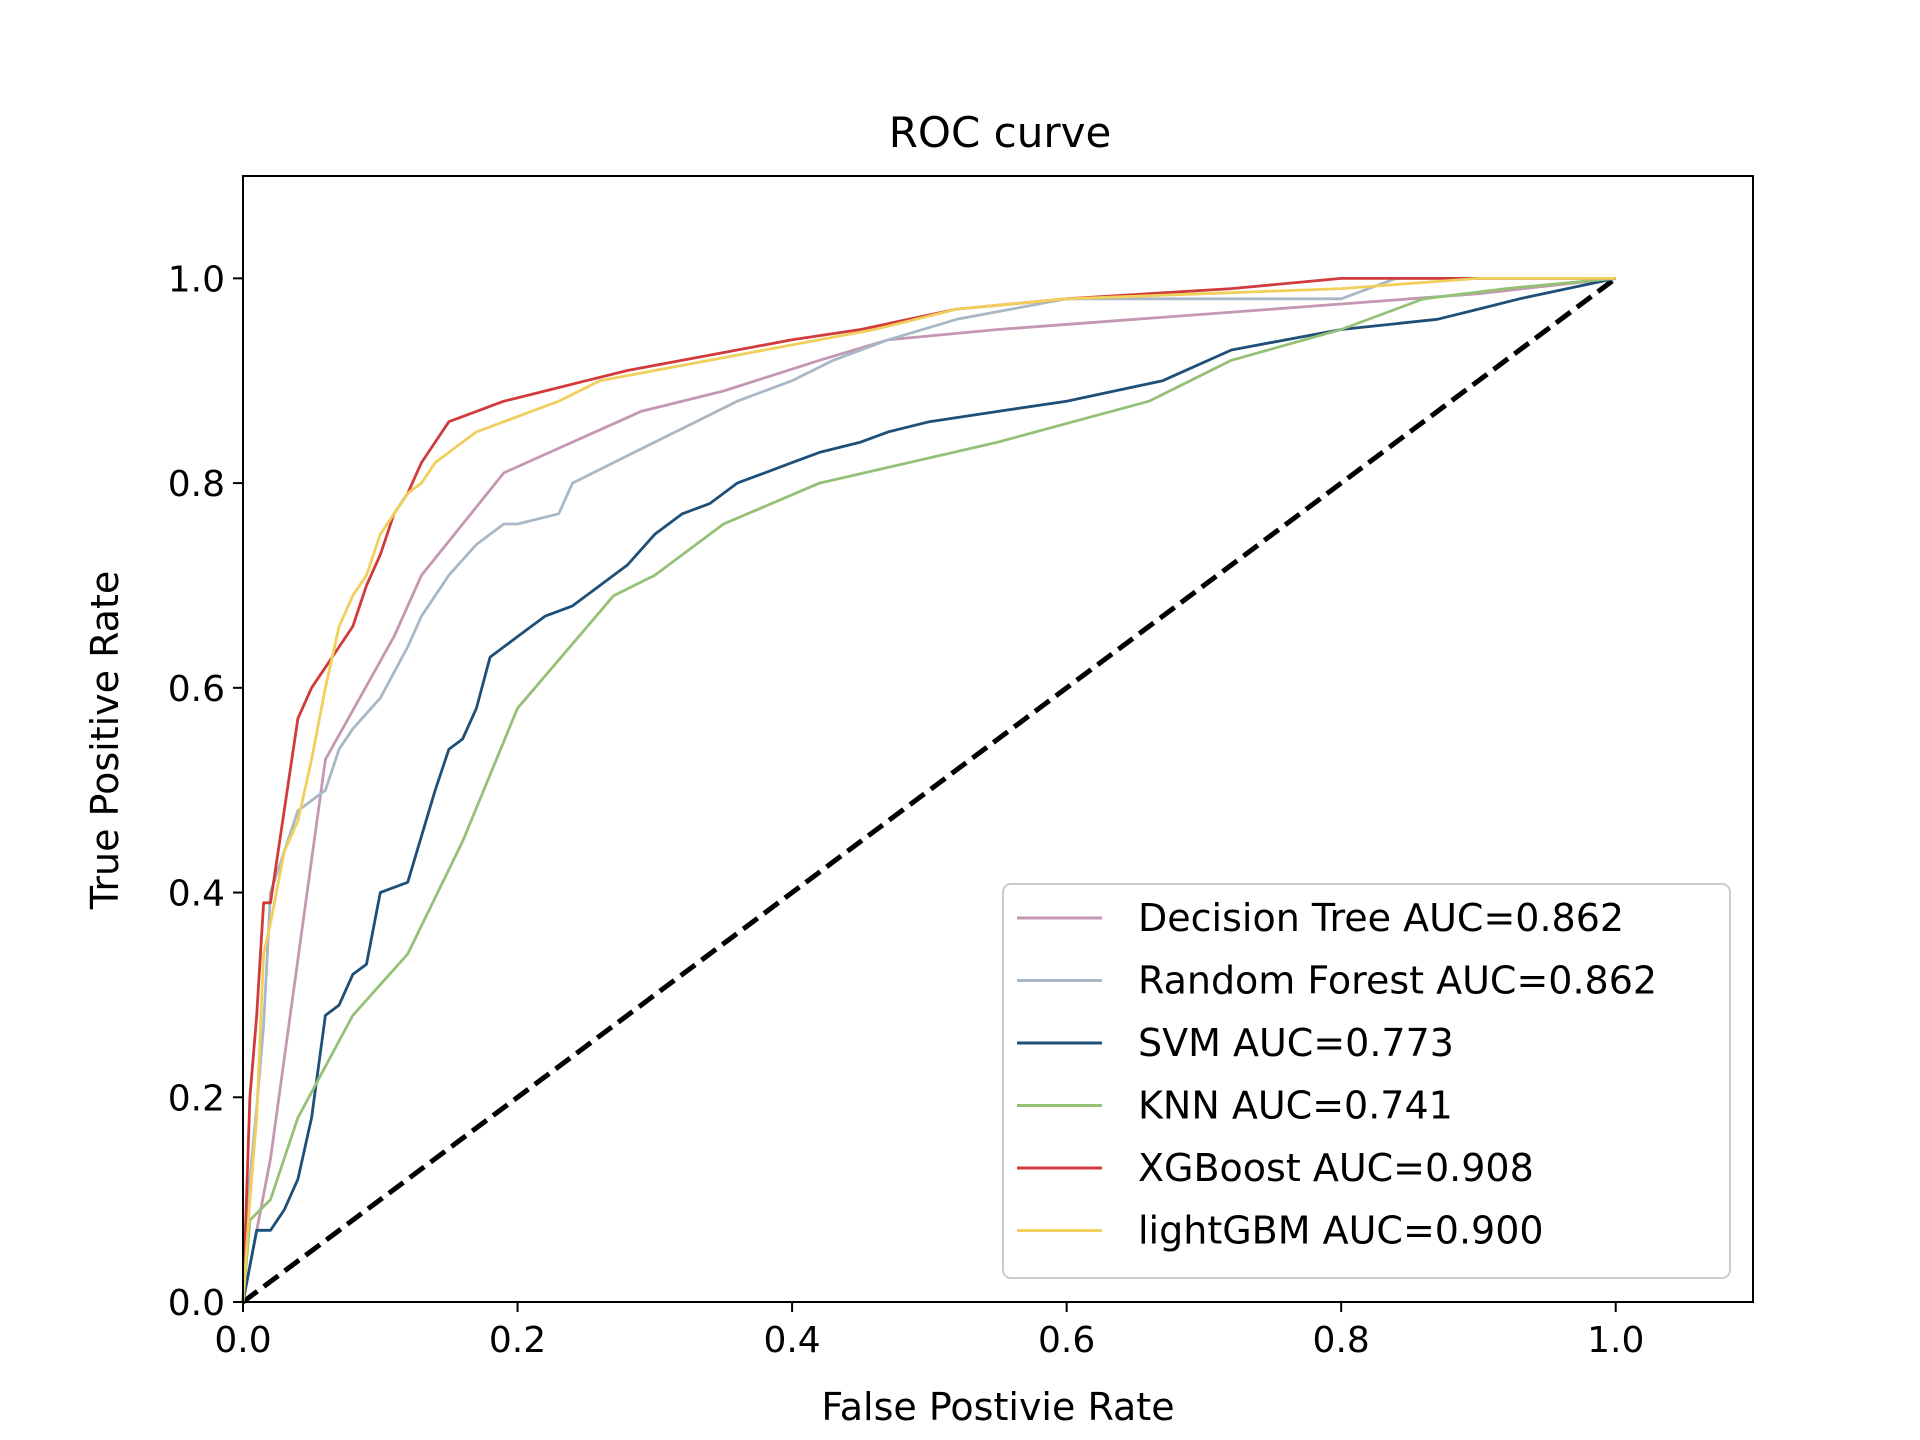 The height and width of the screenshot is (1440, 1920). Describe the element at coordinates (1336, 1168) in the screenshot. I see `legend-entry-4: XGBoost AUC=0.908` at that location.